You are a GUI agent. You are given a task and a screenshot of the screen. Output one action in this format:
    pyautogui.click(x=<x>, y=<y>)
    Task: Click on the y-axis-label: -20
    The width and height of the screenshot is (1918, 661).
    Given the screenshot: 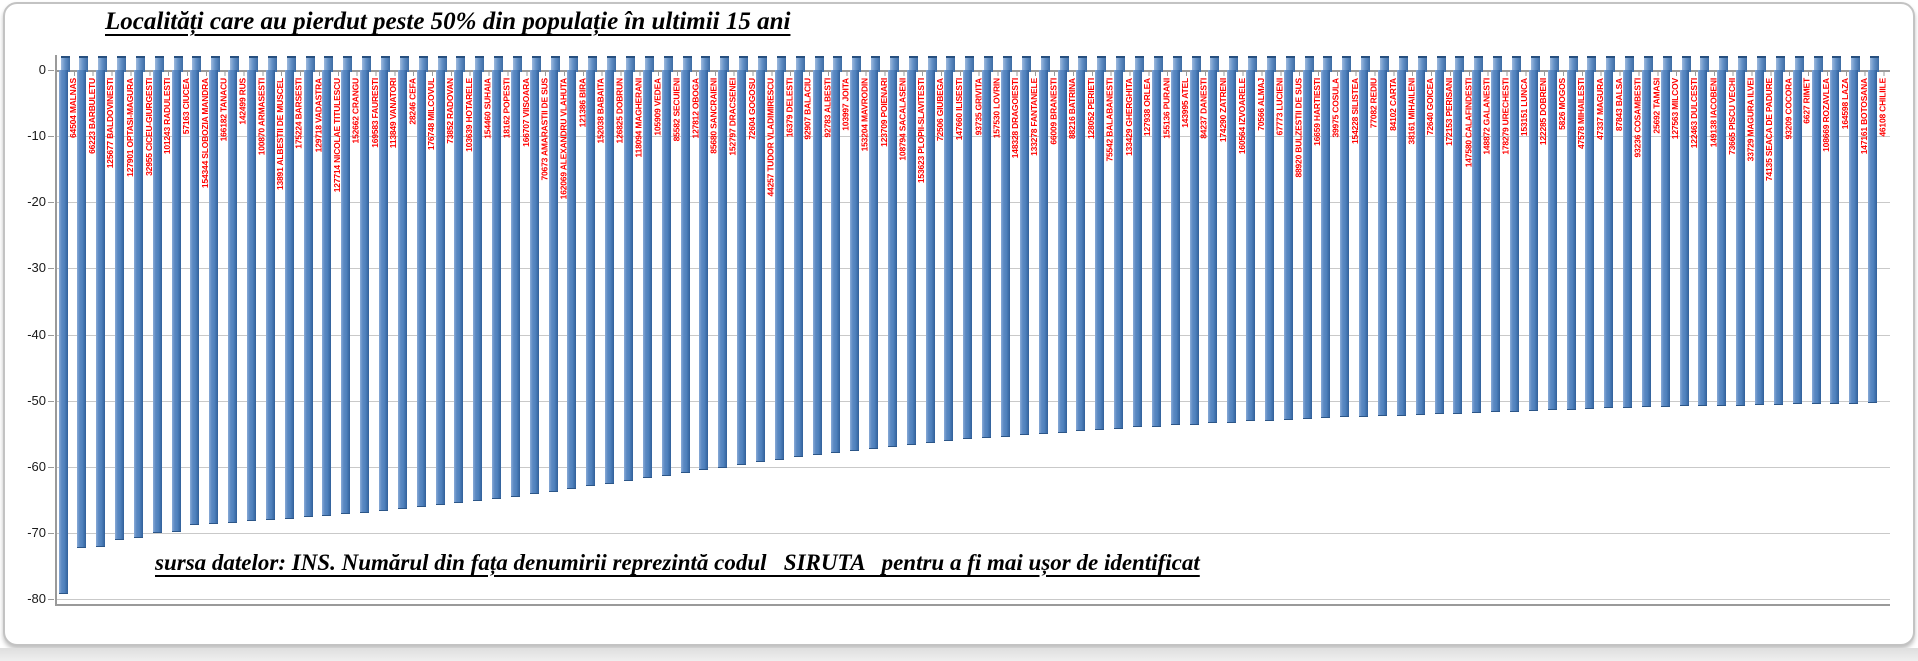 What is the action you would take?
    pyautogui.click(x=36, y=202)
    